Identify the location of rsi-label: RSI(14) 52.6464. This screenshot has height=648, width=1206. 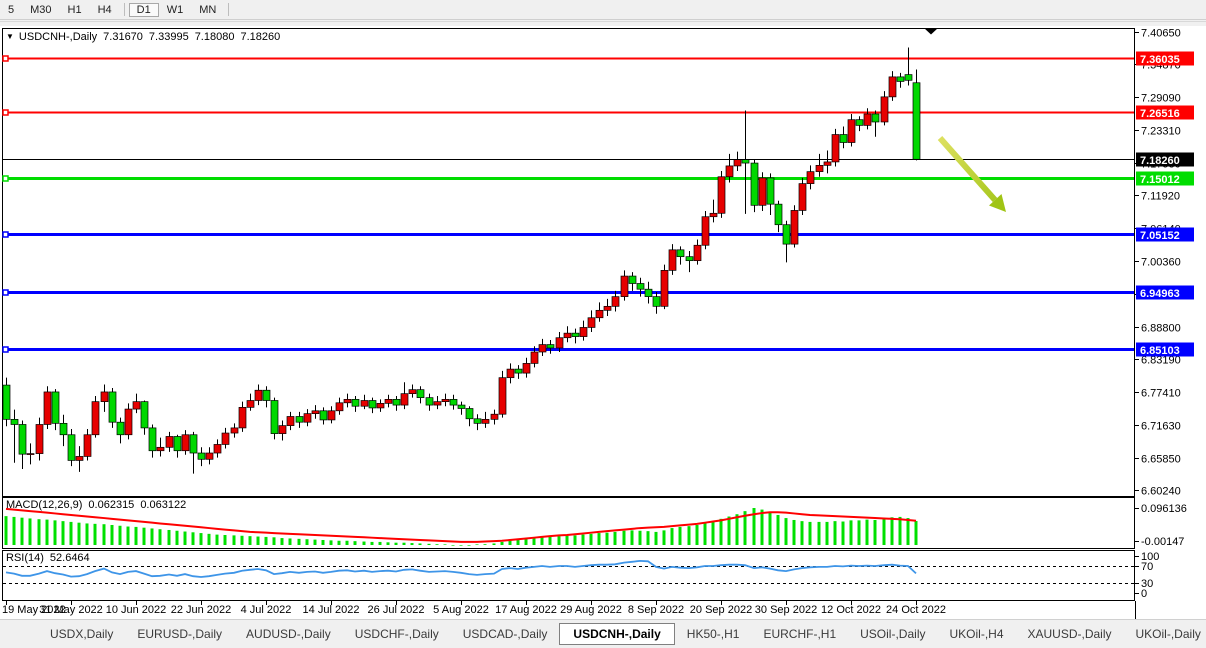
(48, 558).